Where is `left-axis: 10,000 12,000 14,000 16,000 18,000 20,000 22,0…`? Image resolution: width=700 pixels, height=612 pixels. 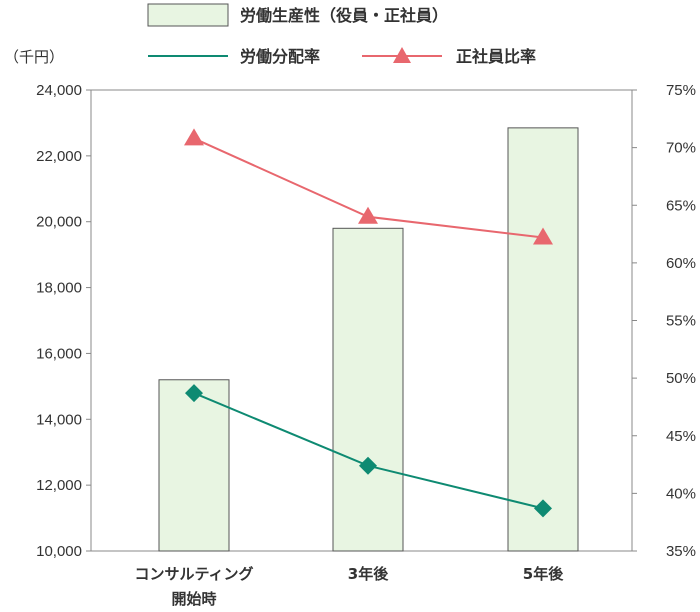 left-axis: 10,000 12,000 14,000 16,000 18,000 20,000 22,0… is located at coordinates (63, 321).